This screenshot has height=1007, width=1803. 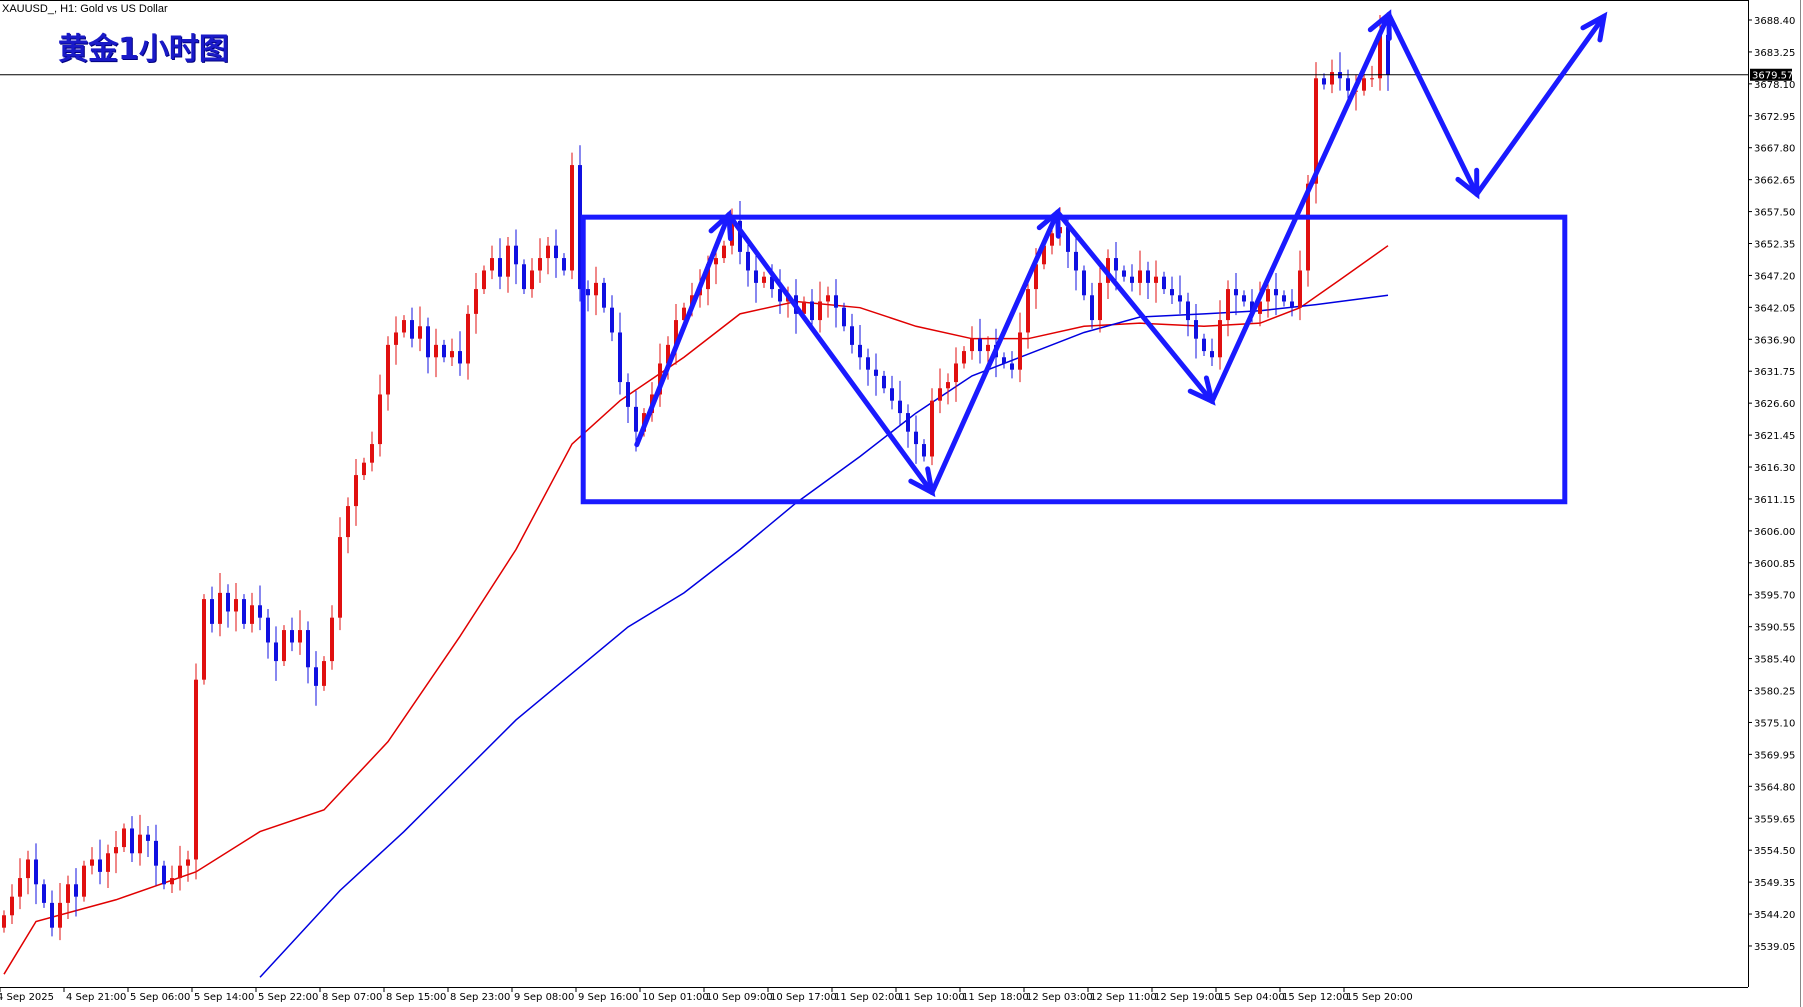 I want to click on x-tick-label: 4 Sep 2025, so click(x=27, y=997).